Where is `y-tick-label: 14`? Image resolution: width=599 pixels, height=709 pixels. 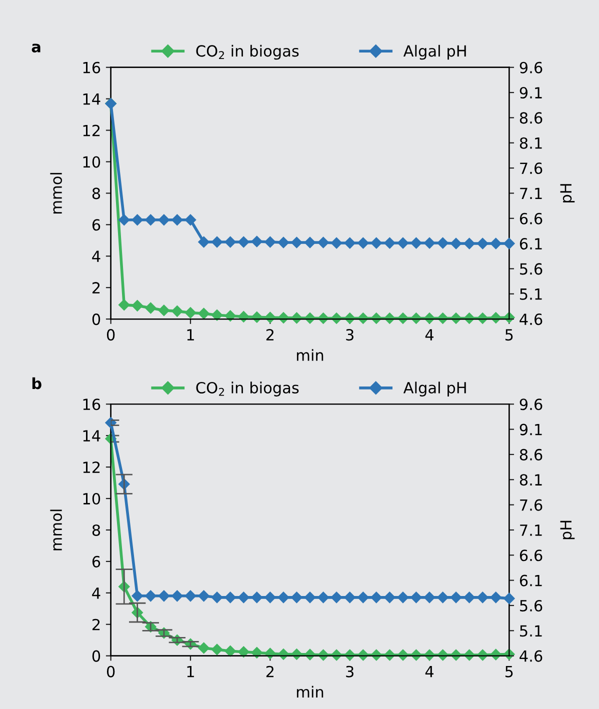
y-tick-label: 14 is located at coordinates (91, 99).